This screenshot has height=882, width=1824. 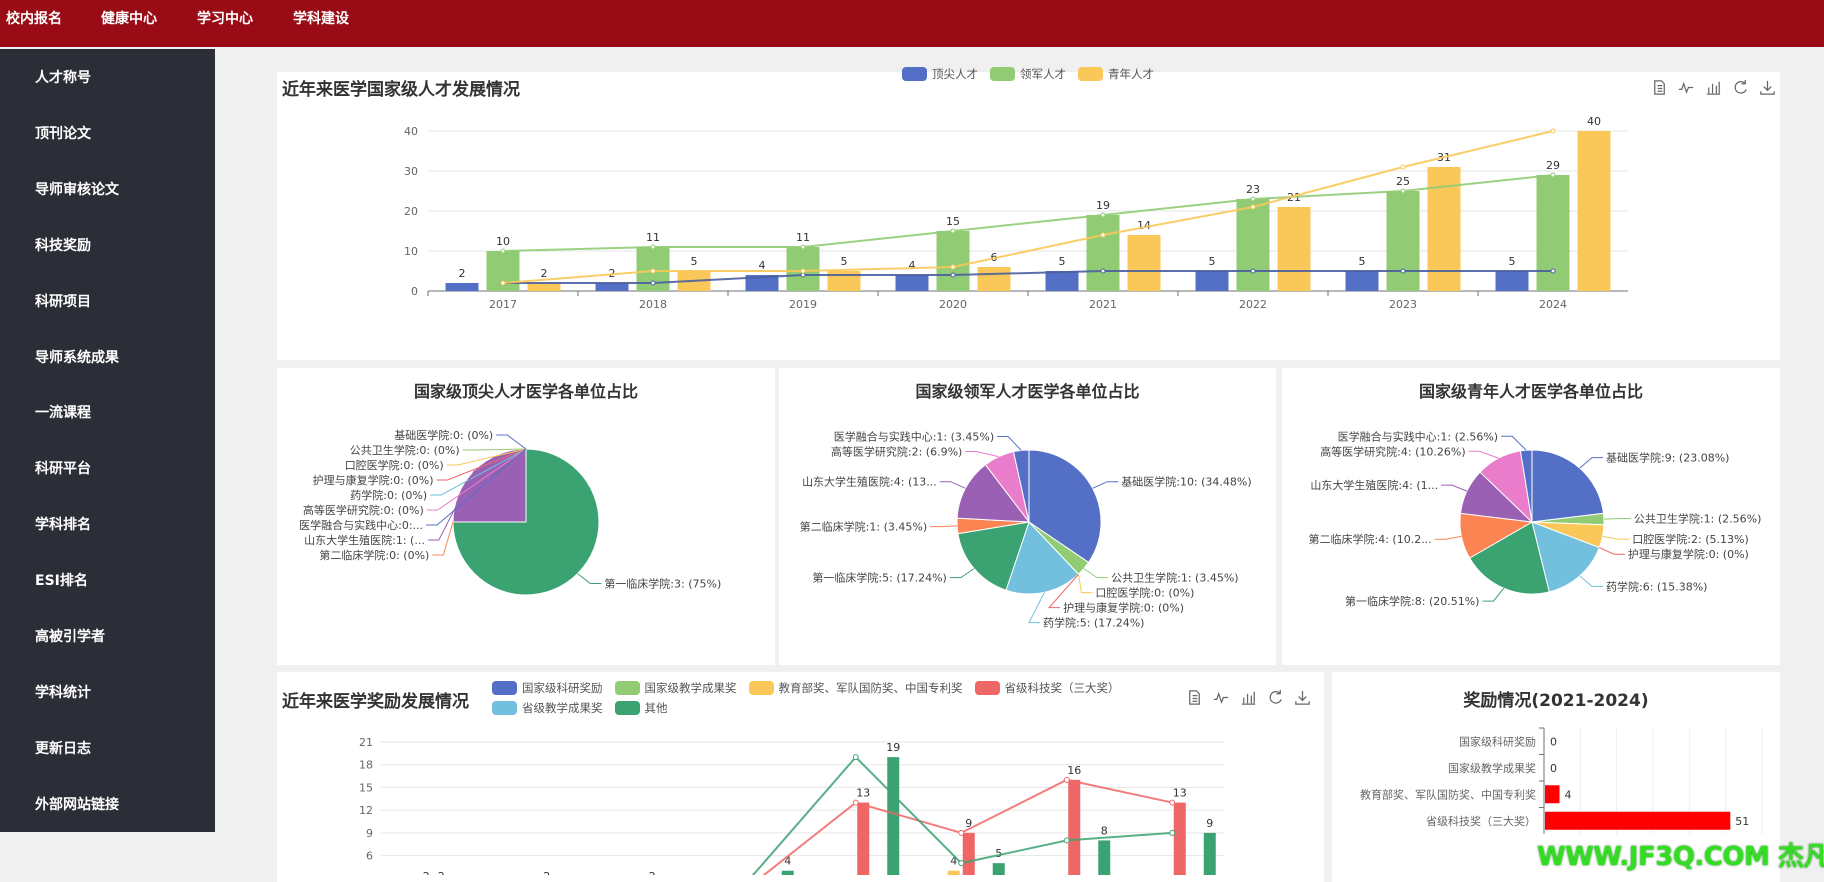 What do you see at coordinates (1027, 516) in the screenshot?
I see `pie-lead-panel: 国家级领军人才医学各单位占比` at bounding box center [1027, 516].